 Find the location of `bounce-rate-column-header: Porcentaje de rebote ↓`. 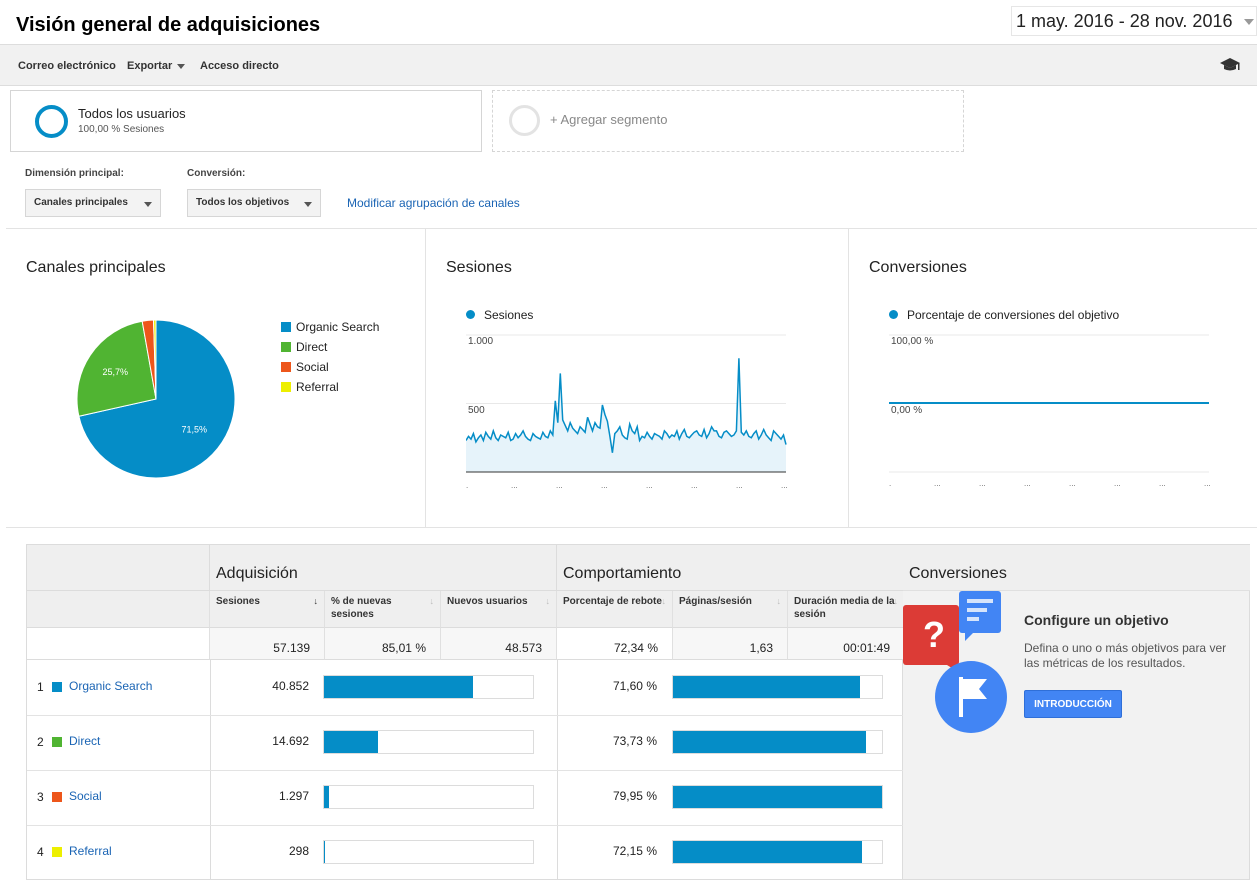

bounce-rate-column-header: Porcentaje de rebote ↓ is located at coordinates (615, 609).